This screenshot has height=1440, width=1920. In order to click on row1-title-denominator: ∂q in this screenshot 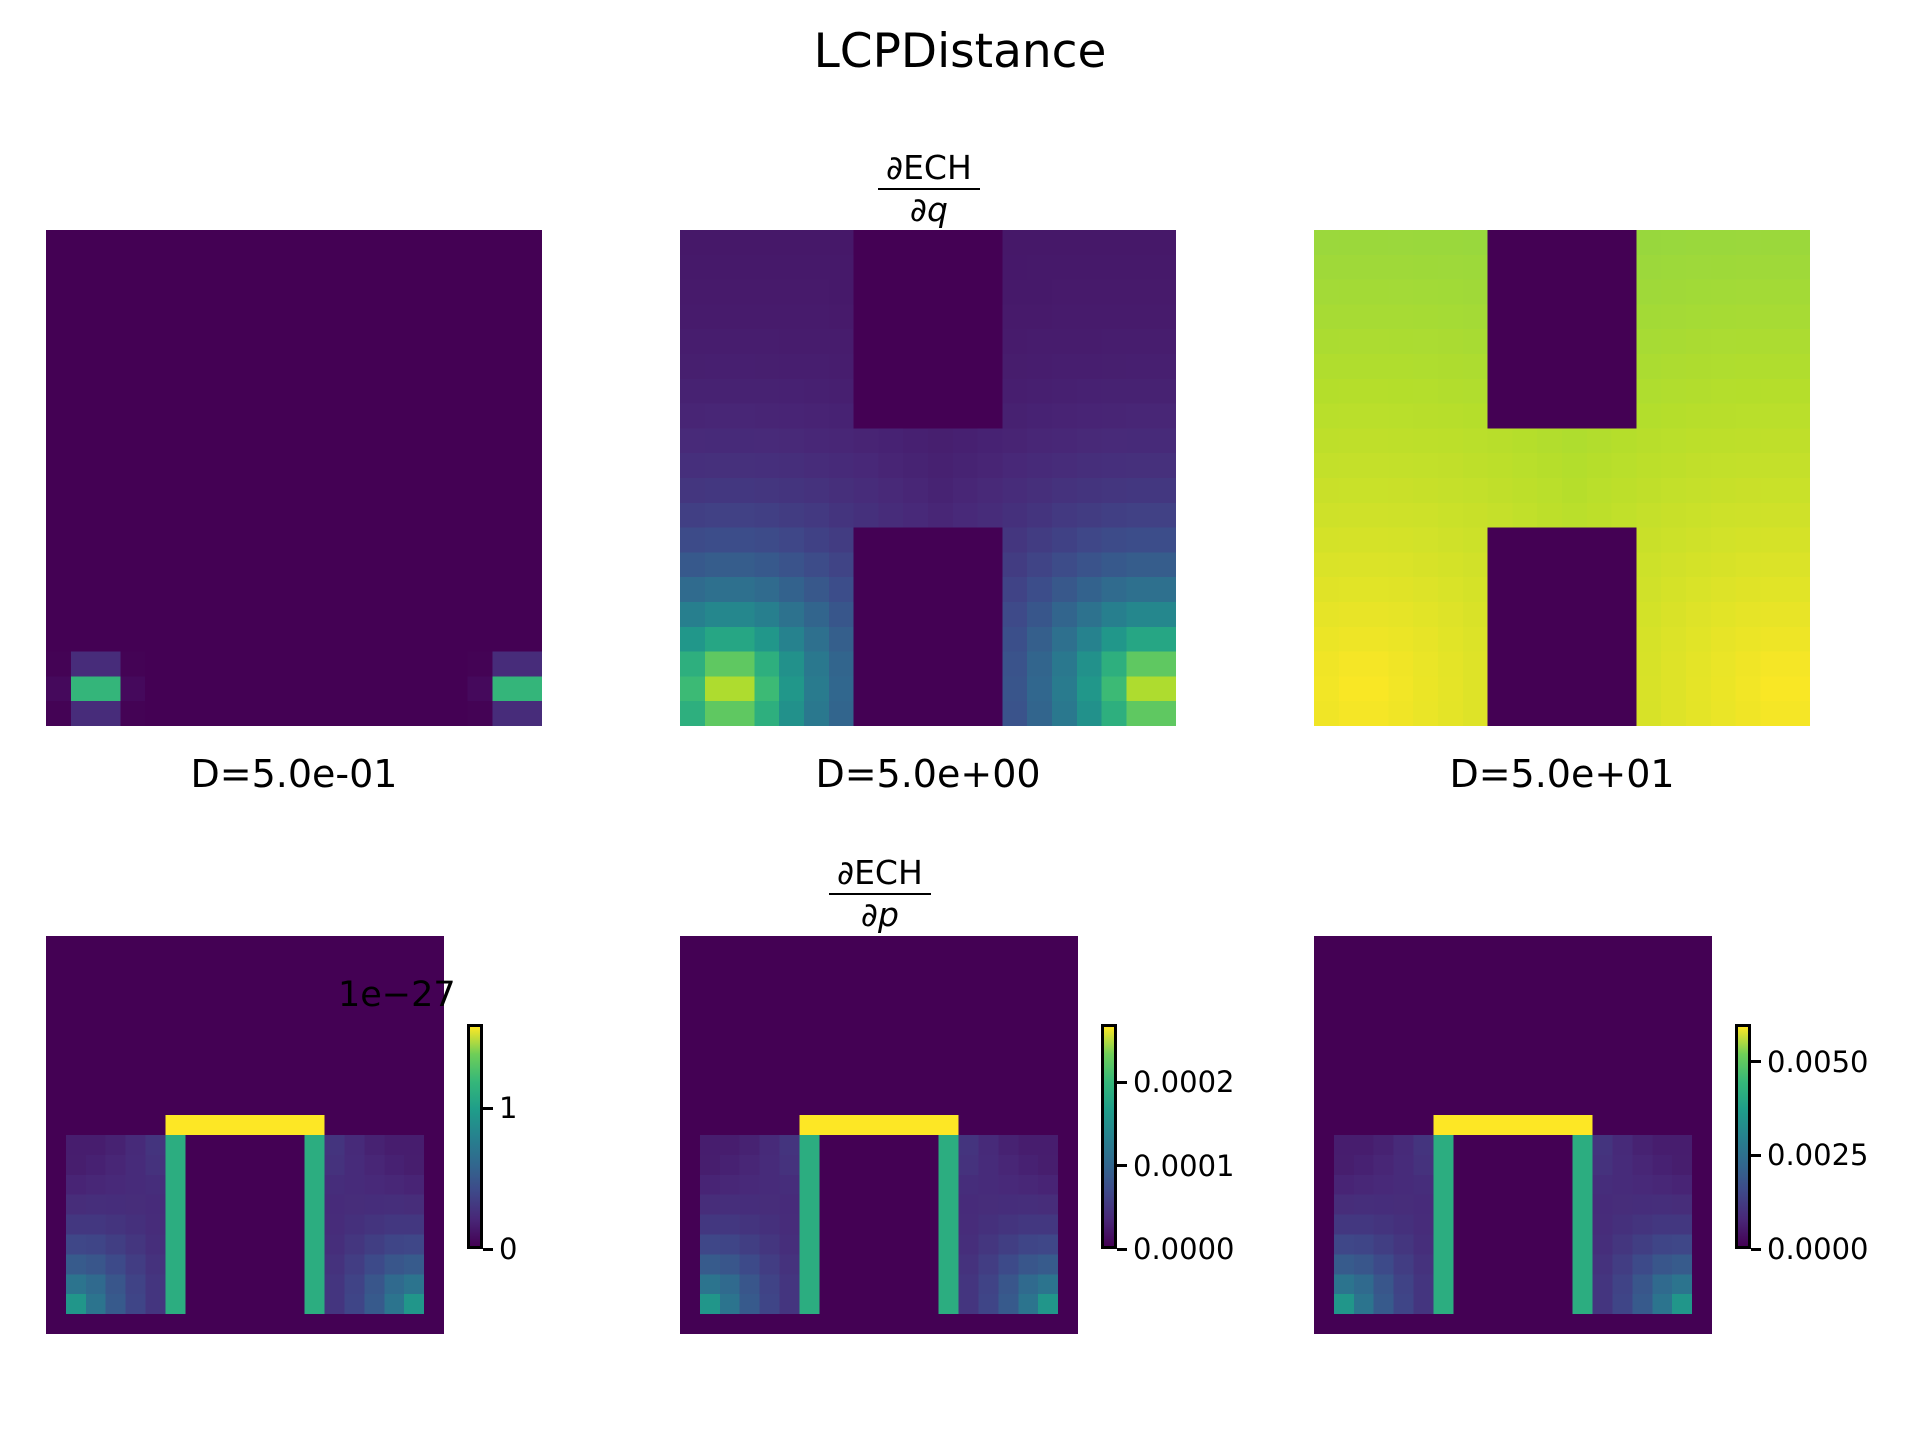, I will do `click(928, 209)`.